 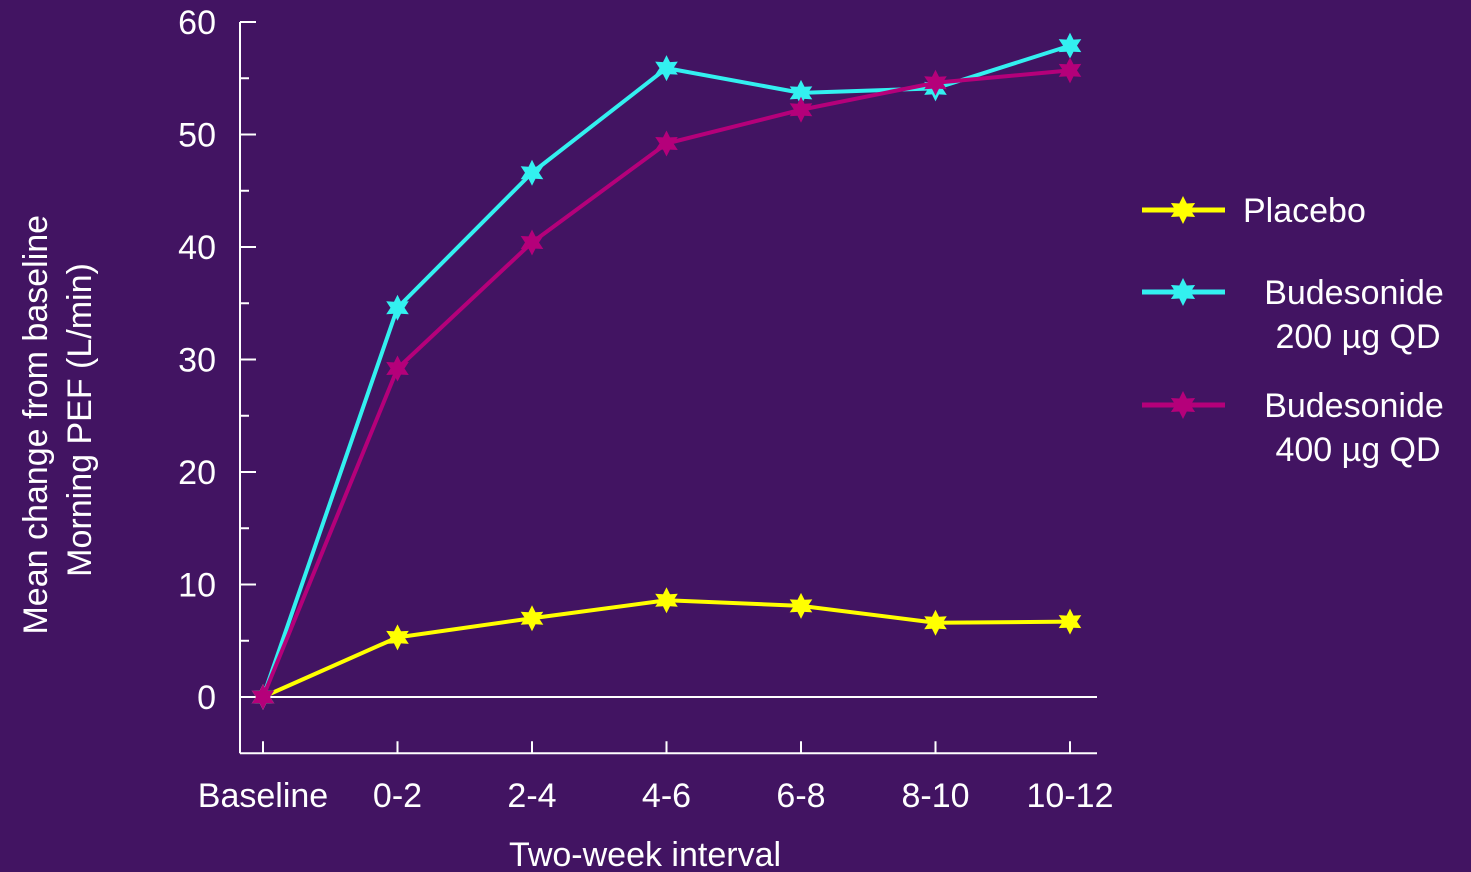 I want to click on x-axis-title: Two-week interval, so click(x=645, y=854).